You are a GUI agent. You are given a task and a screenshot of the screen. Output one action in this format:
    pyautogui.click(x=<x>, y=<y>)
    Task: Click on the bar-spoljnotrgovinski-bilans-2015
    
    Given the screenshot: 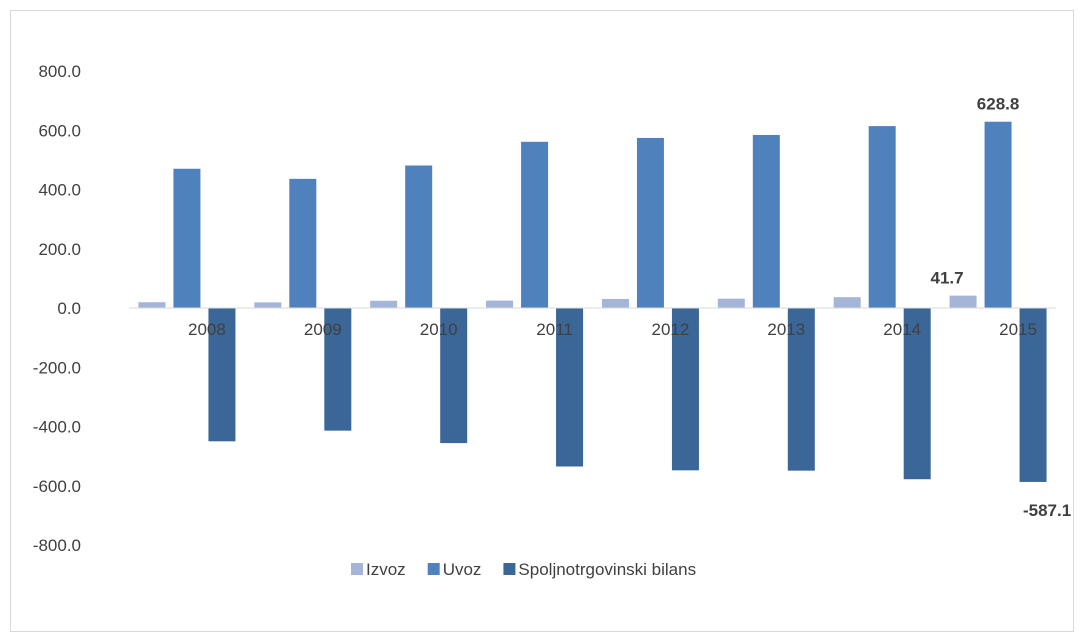 What is the action you would take?
    pyautogui.click(x=1033, y=395)
    